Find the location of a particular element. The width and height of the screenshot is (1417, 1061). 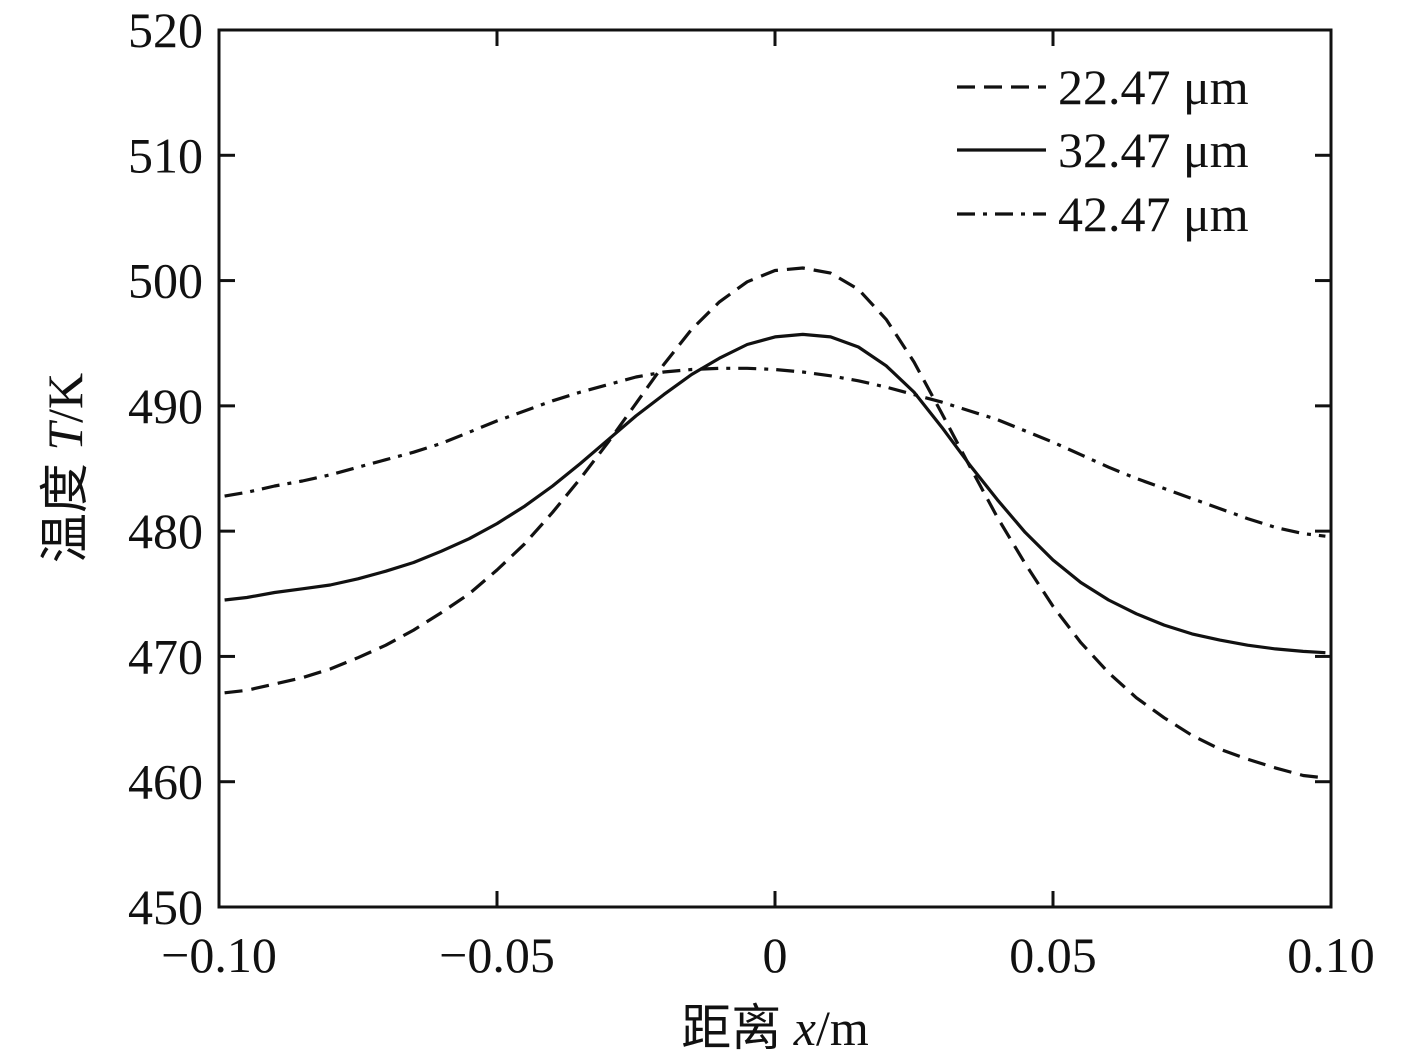

y-tick-label: 490 is located at coordinates (165, 406).